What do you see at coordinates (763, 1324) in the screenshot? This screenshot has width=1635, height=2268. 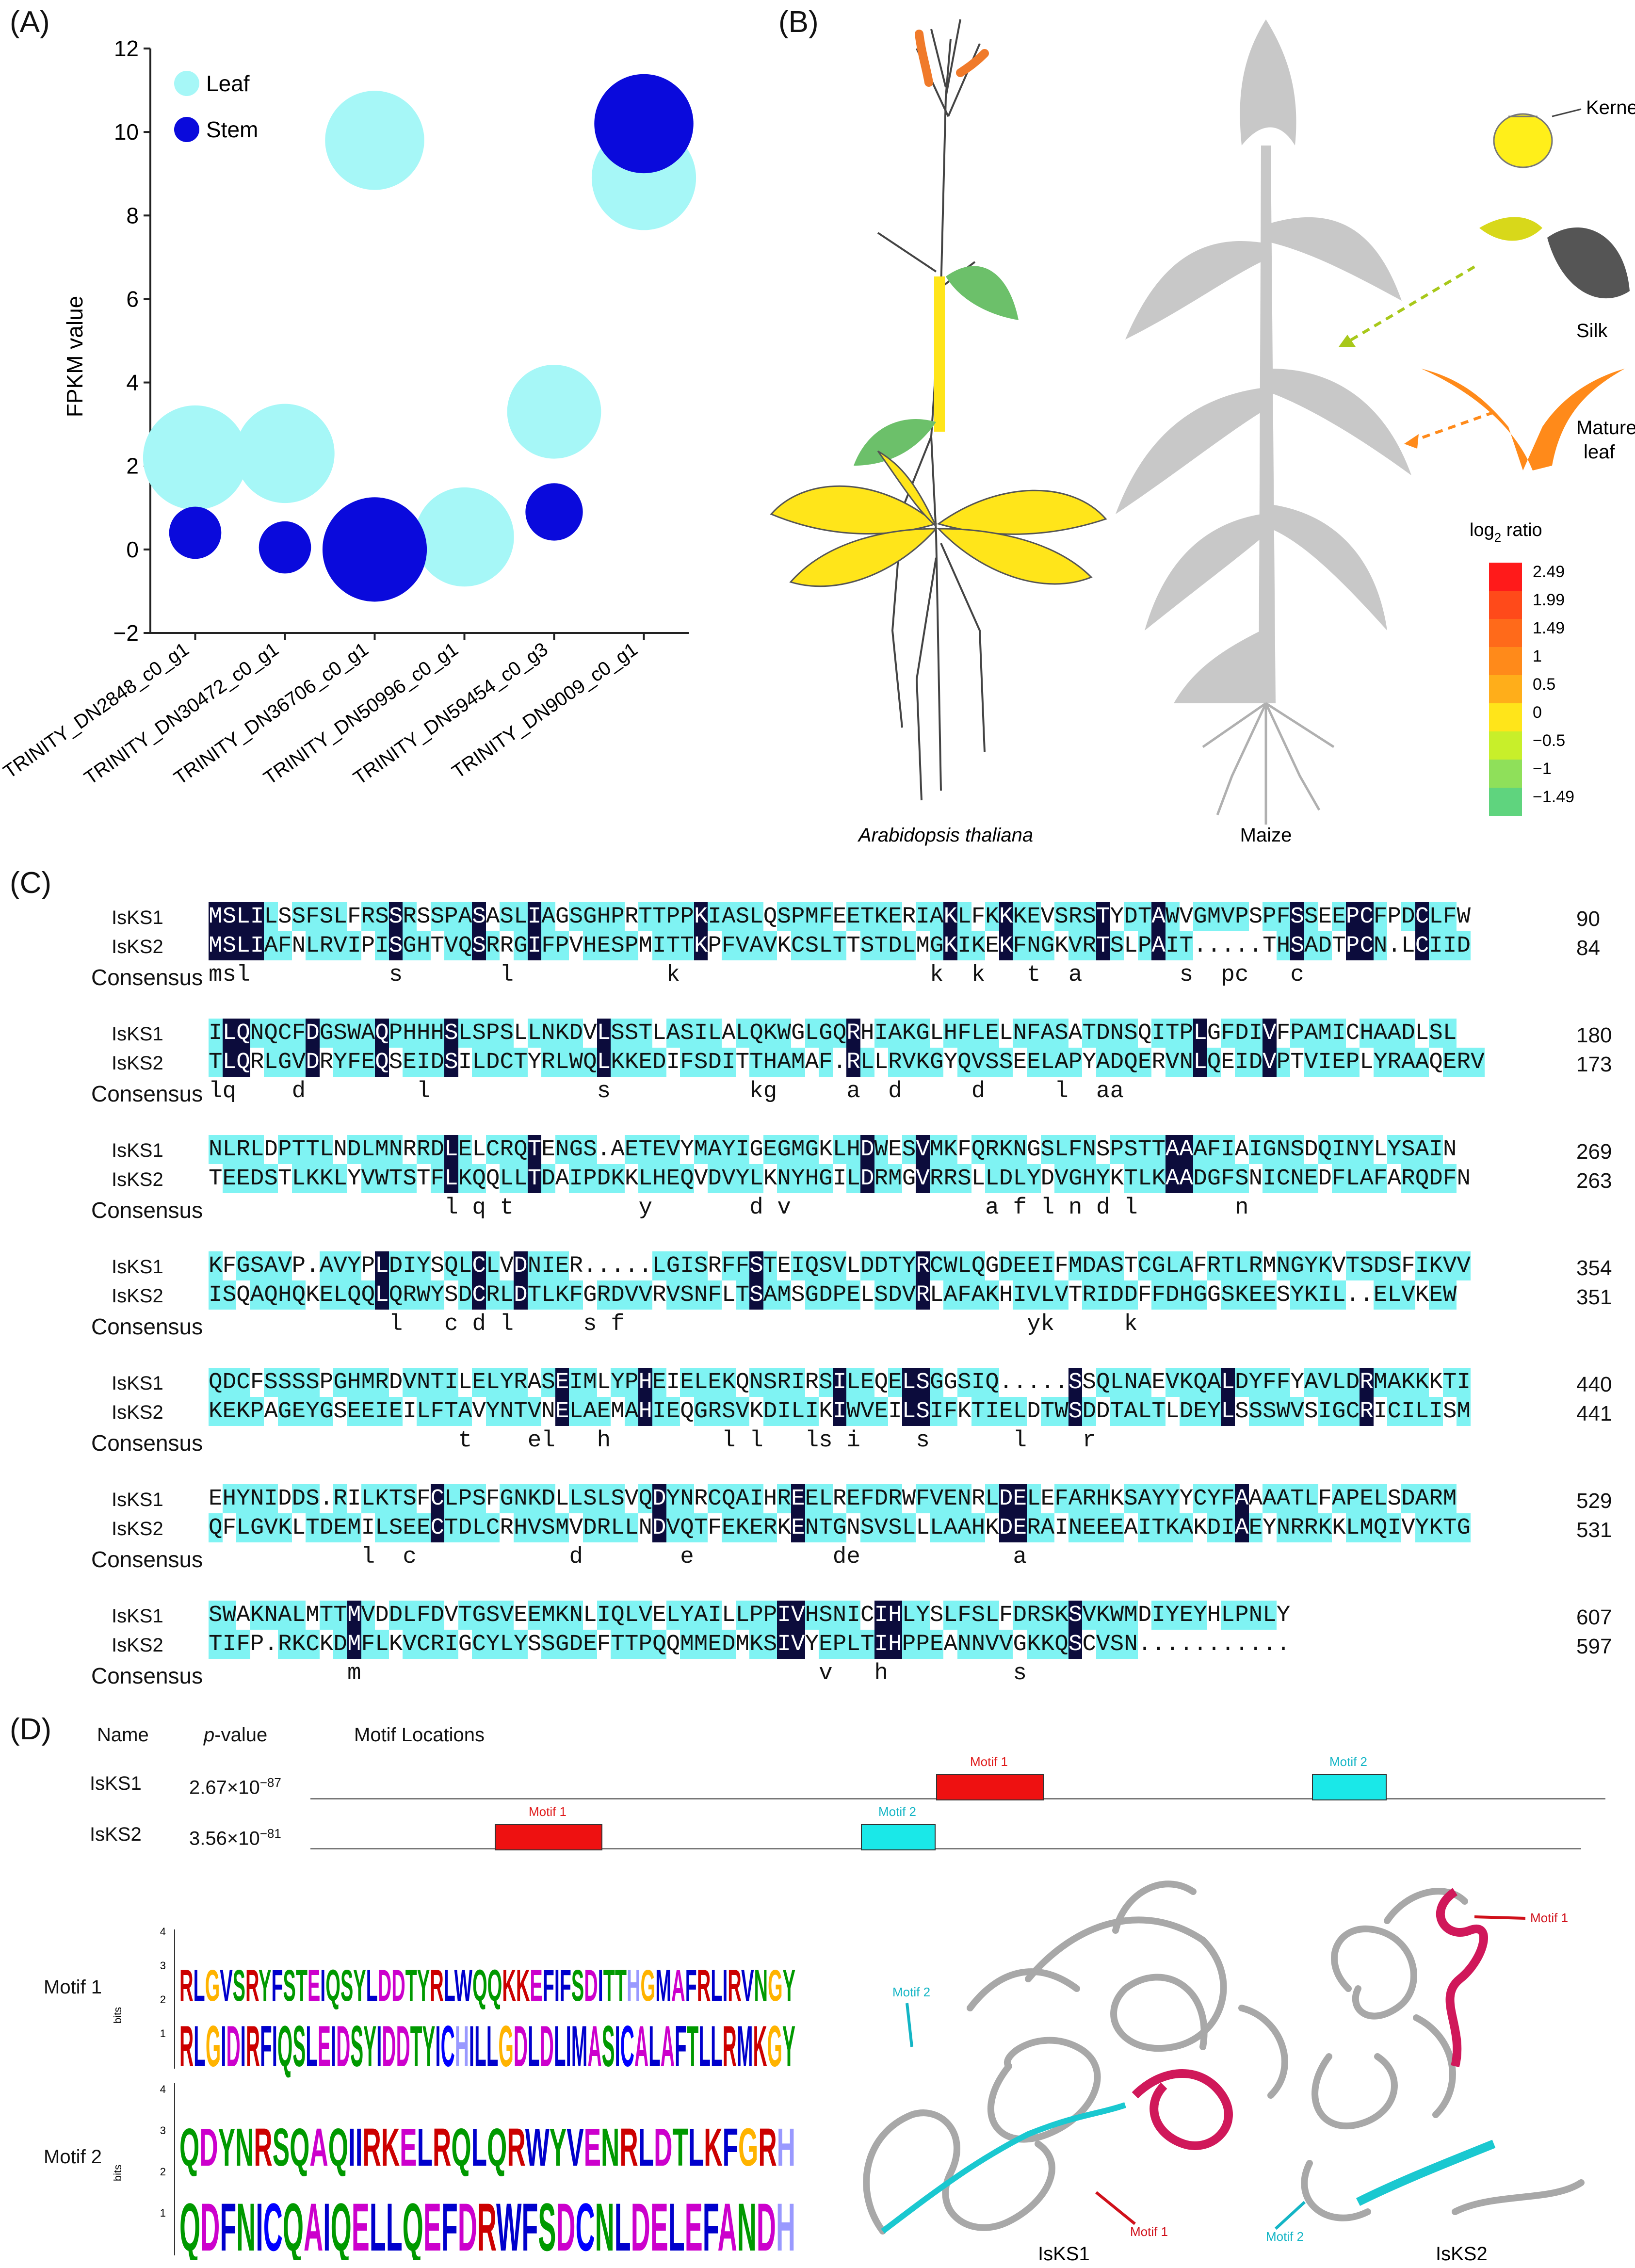 I see `consensus-sequence: l c d l s f yk k` at bounding box center [763, 1324].